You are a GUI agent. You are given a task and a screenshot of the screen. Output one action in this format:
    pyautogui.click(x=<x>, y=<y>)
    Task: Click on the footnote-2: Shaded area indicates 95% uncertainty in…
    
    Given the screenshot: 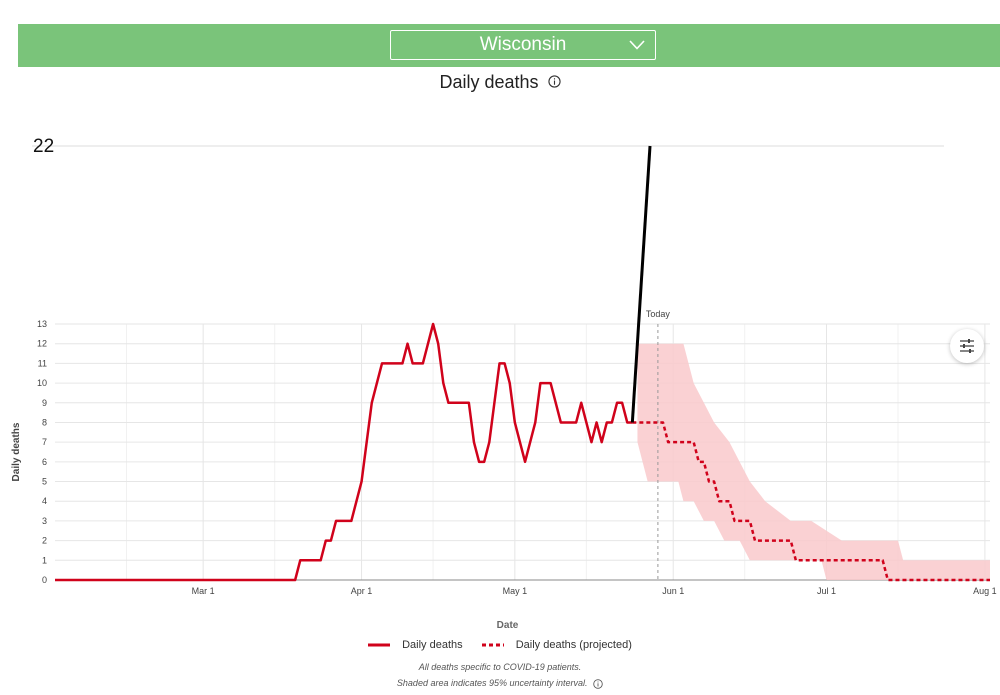 What is the action you would take?
    pyautogui.click(x=500, y=683)
    